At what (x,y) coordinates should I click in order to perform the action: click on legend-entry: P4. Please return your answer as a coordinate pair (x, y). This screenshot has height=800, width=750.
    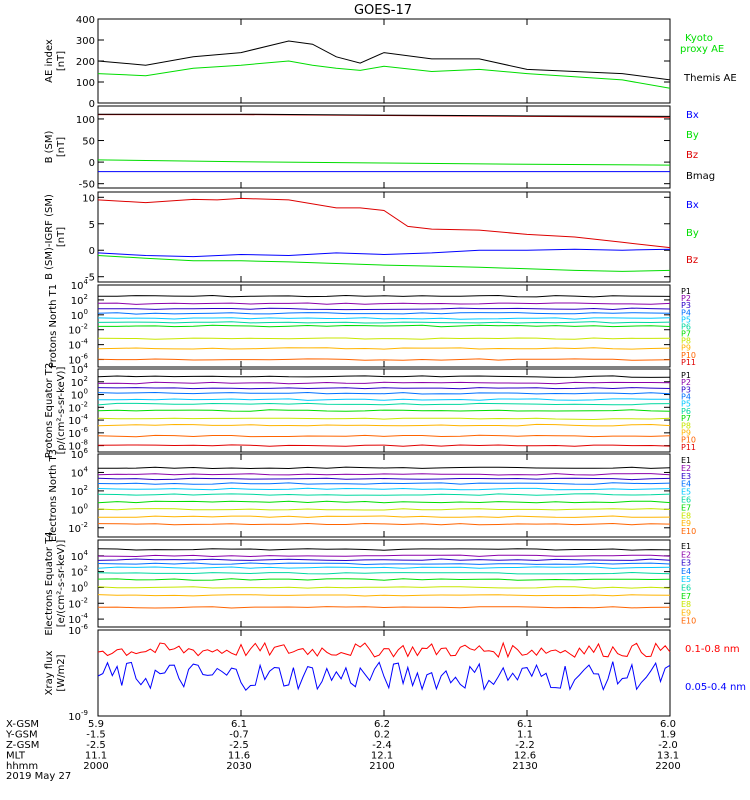
    Looking at the image, I should click on (686, 312).